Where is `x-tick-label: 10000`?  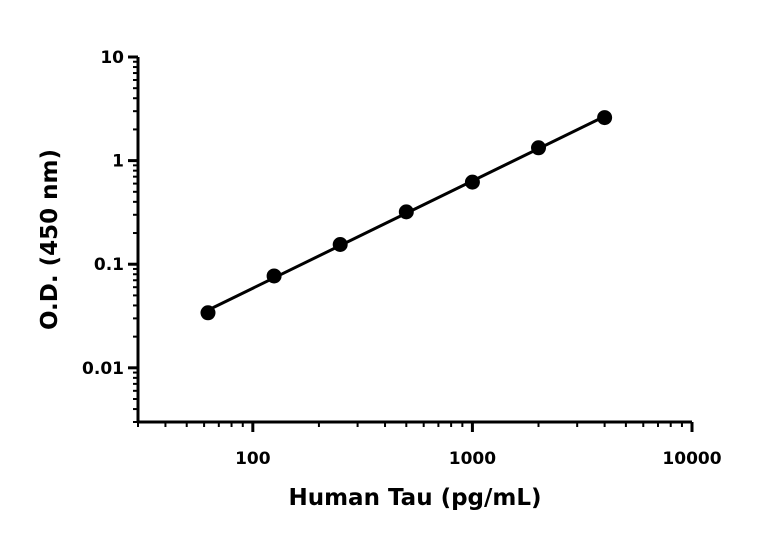 x-tick-label: 10000 is located at coordinates (691, 459).